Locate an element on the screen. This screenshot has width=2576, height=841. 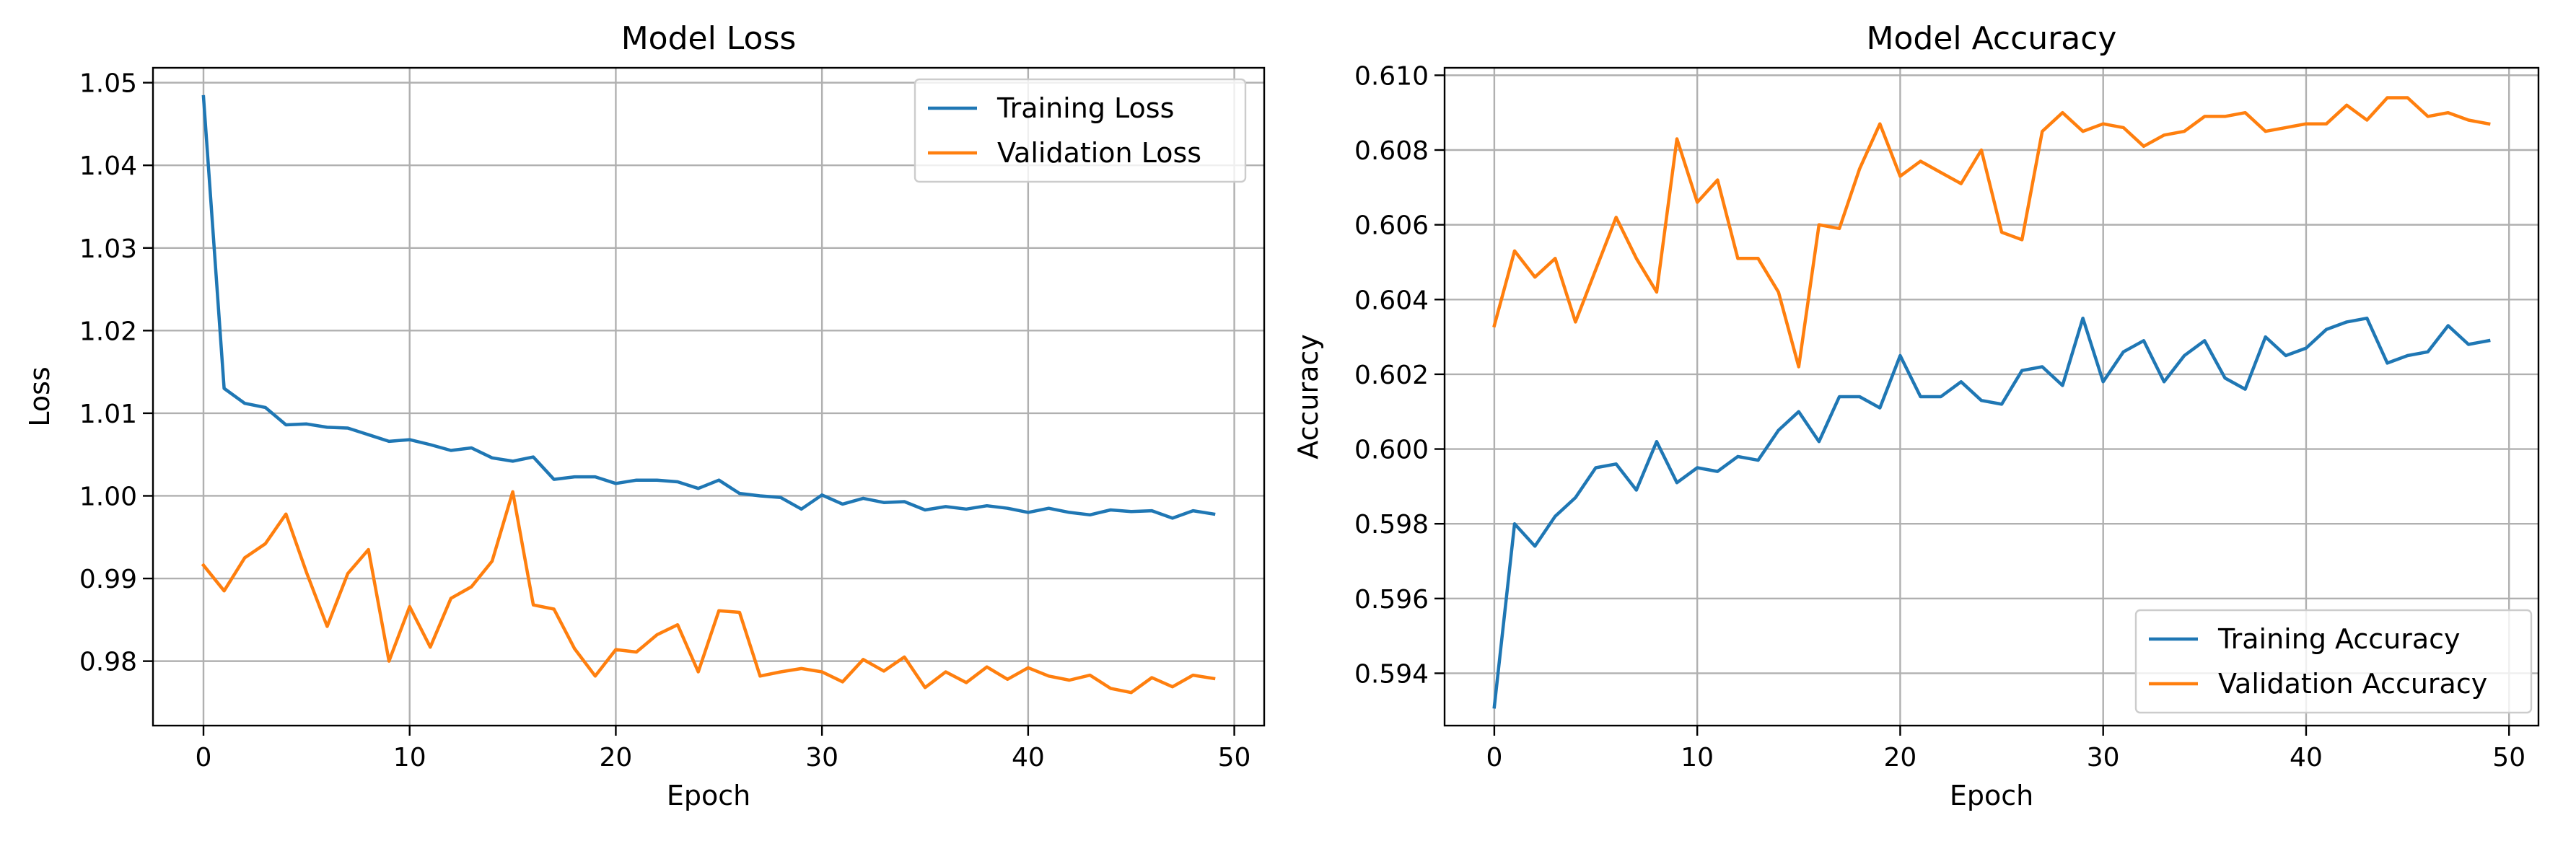
y-tick-label: 1.01 is located at coordinates (108, 414).